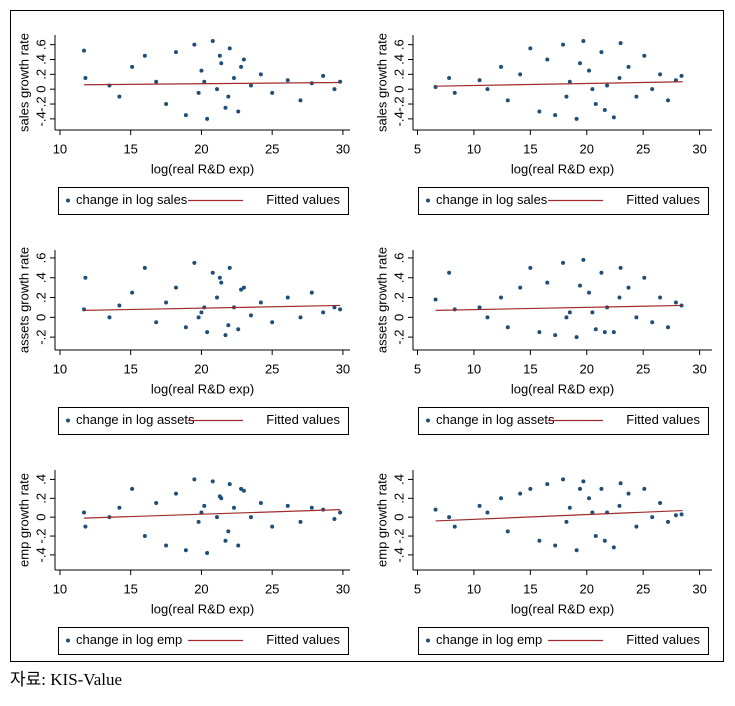  Describe the element at coordinates (474, 148) in the screenshot. I see `x-tick-label: 10` at that location.